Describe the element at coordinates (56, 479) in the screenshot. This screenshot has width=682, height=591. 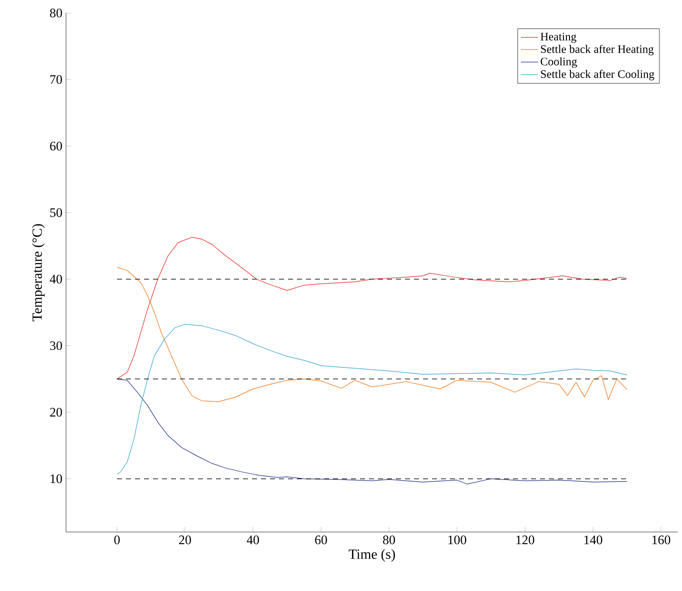
I see `y-tick-label: 10` at that location.